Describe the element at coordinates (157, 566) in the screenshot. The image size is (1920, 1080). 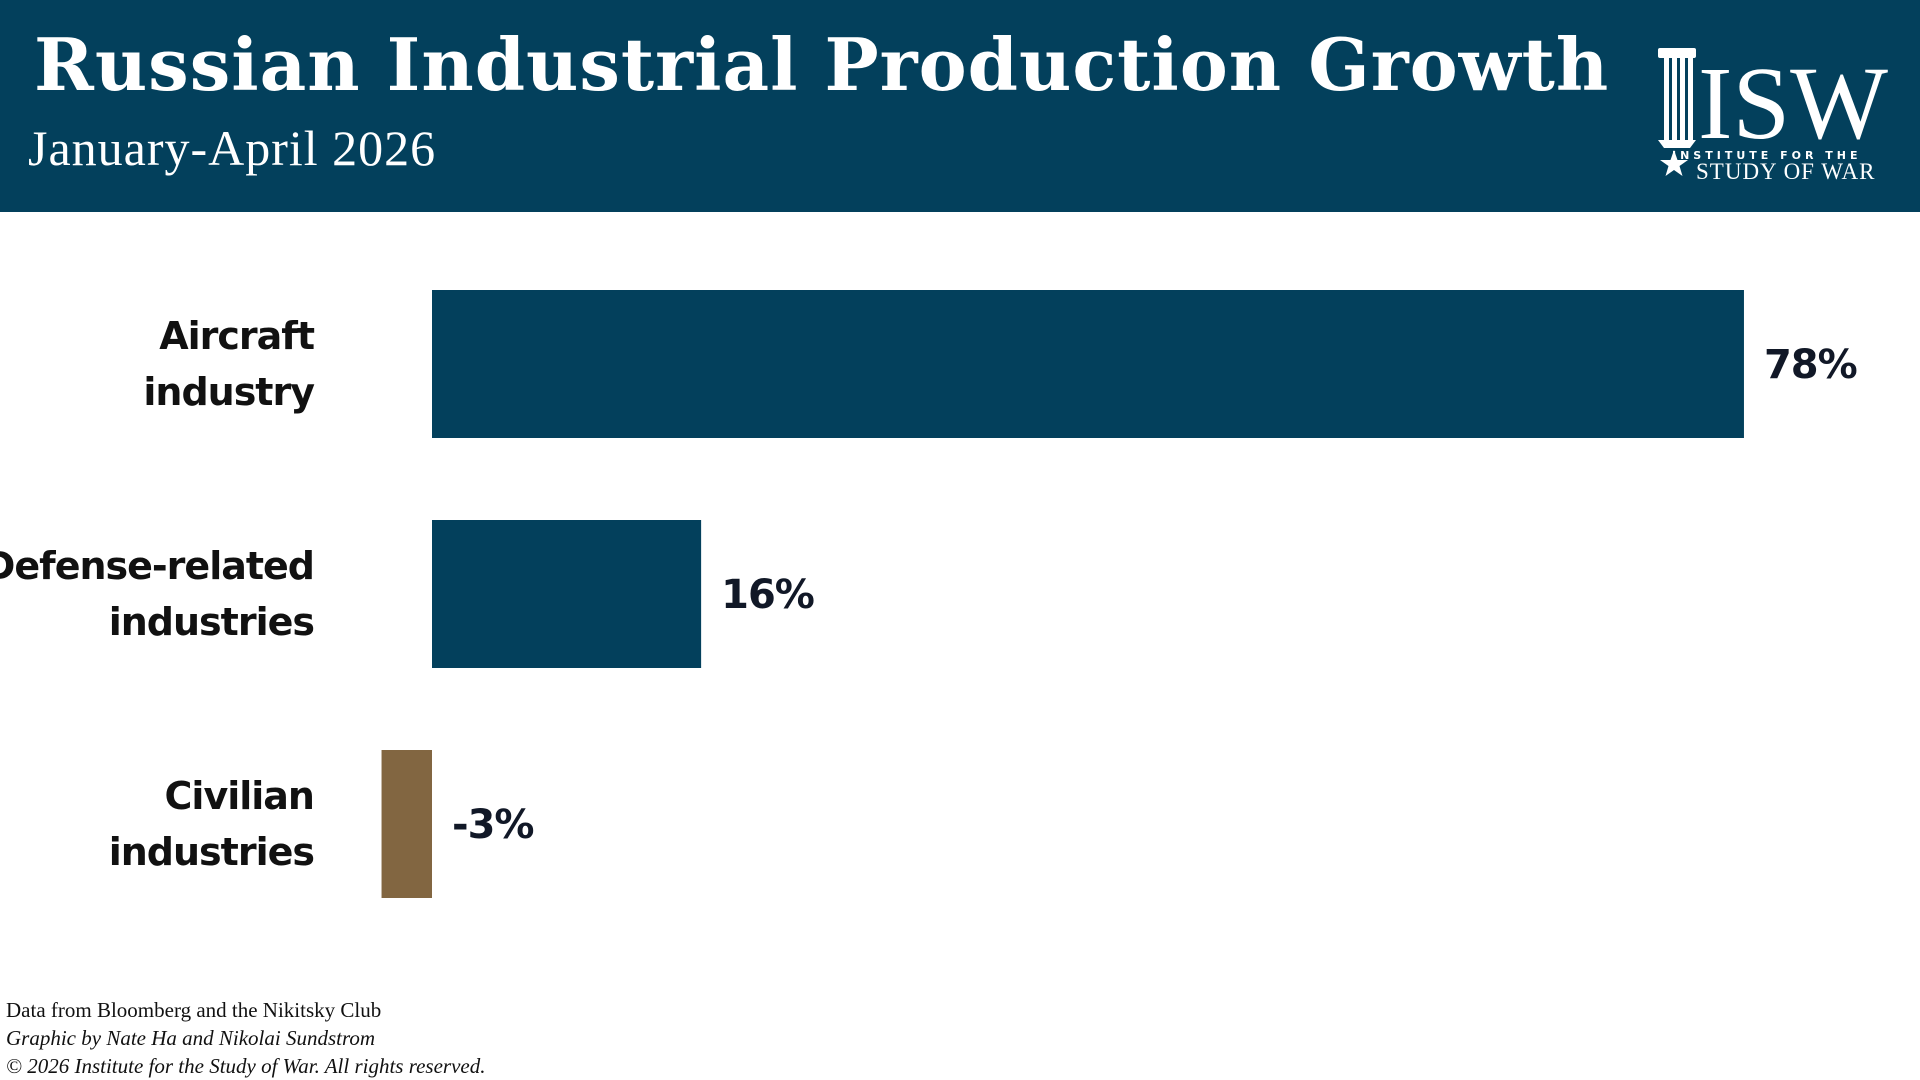
I see `category-label-1-0: Defense-related` at that location.